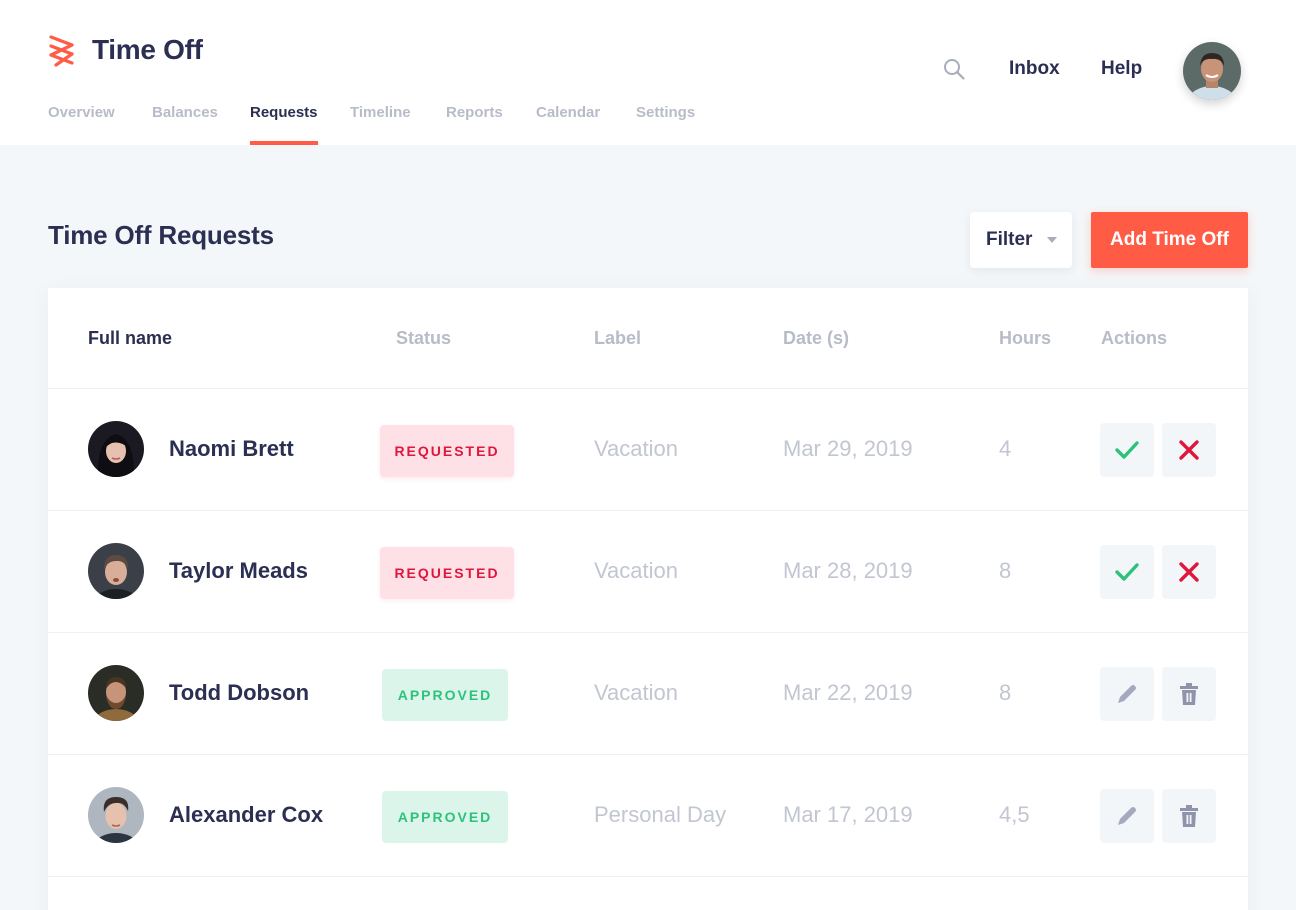 This screenshot has height=910, width=1296. Describe the element at coordinates (660, 814) in the screenshot. I see `label-cell: Personal Day` at that location.